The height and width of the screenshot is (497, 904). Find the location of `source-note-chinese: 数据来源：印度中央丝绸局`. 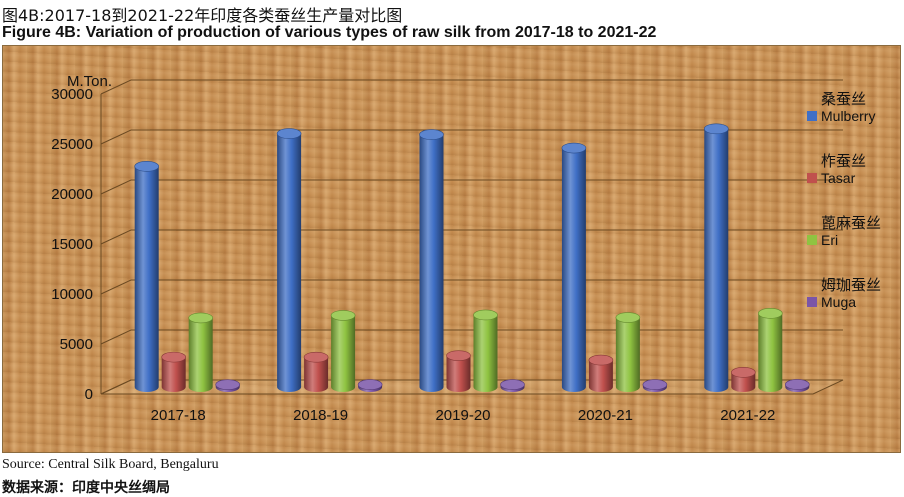

source-note-chinese: 数据来源：印度中央丝绸局 is located at coordinates (86, 488).